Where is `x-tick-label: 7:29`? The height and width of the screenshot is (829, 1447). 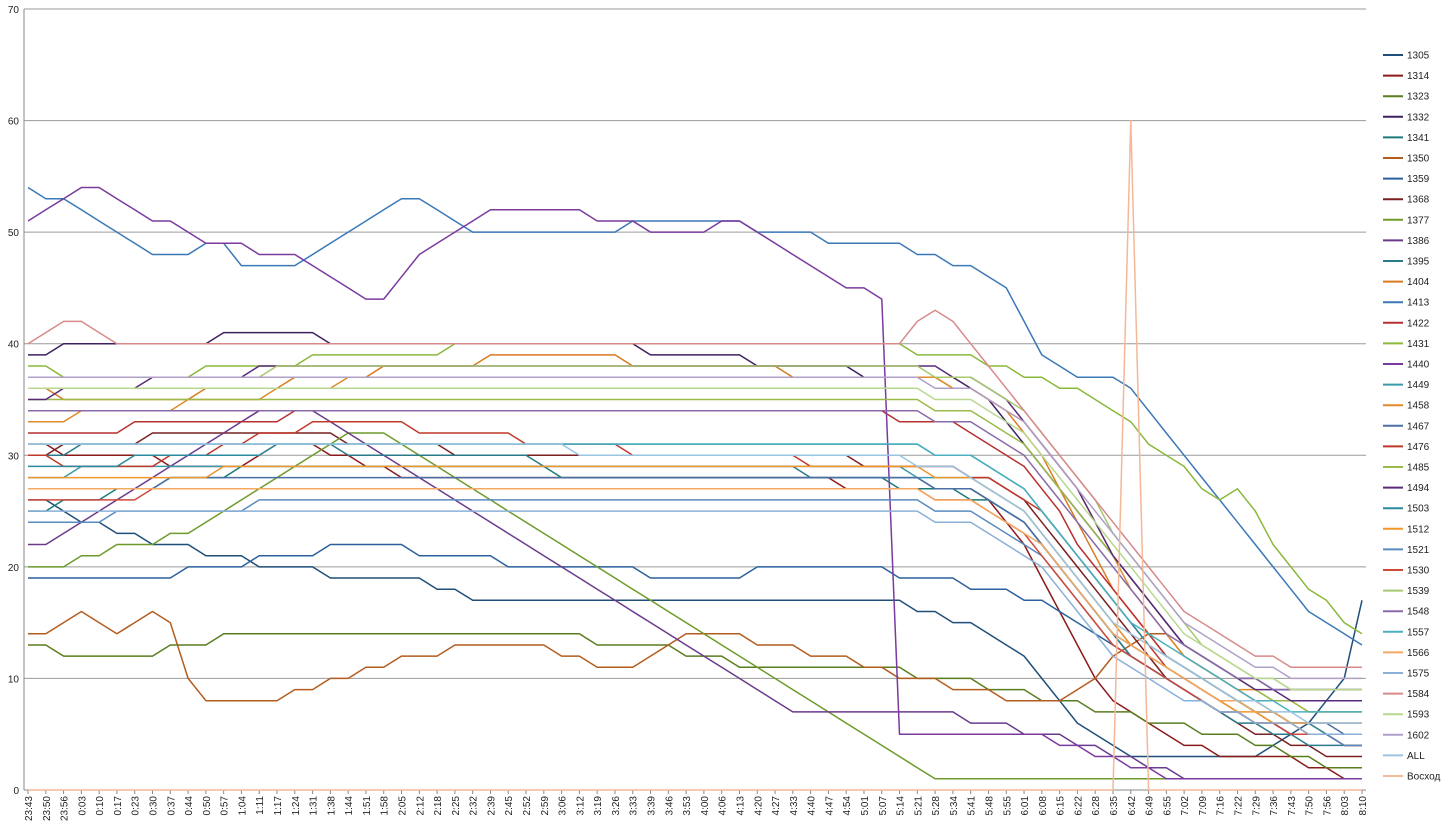
x-tick-label: 7:29 is located at coordinates (1256, 806).